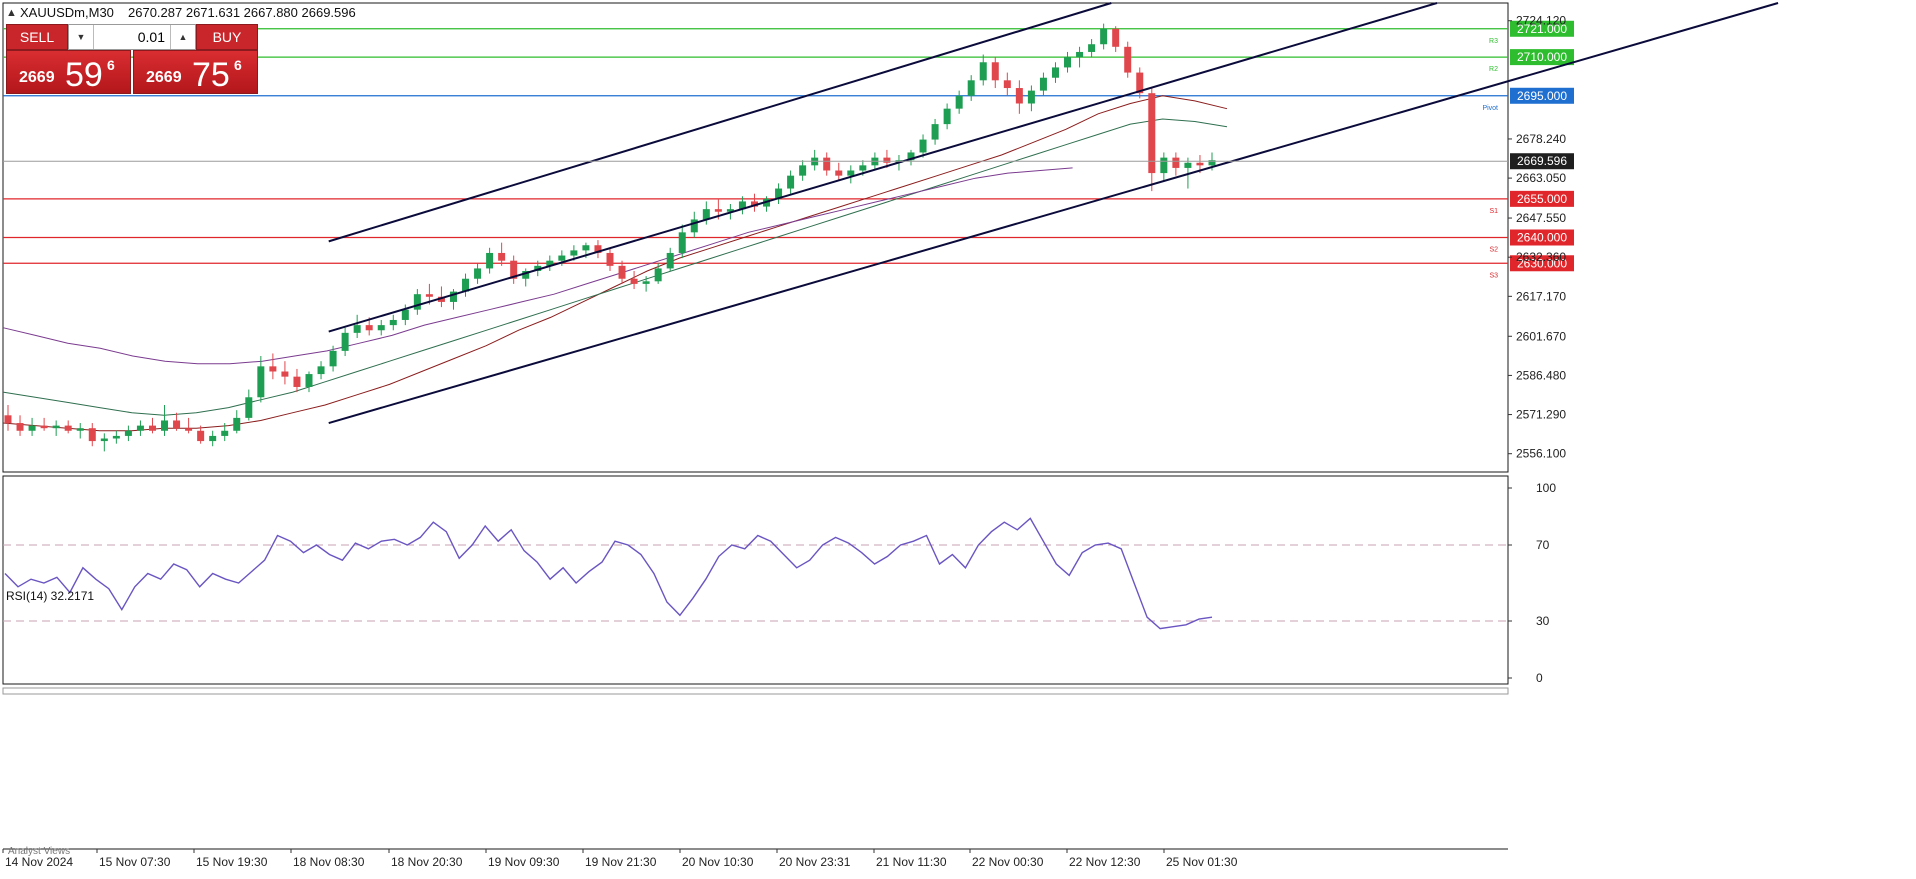 Image resolution: width=1916 pixels, height=879 pixels. What do you see at coordinates (1542, 263) in the screenshot?
I see `level-price-label: 2630.000` at bounding box center [1542, 263].